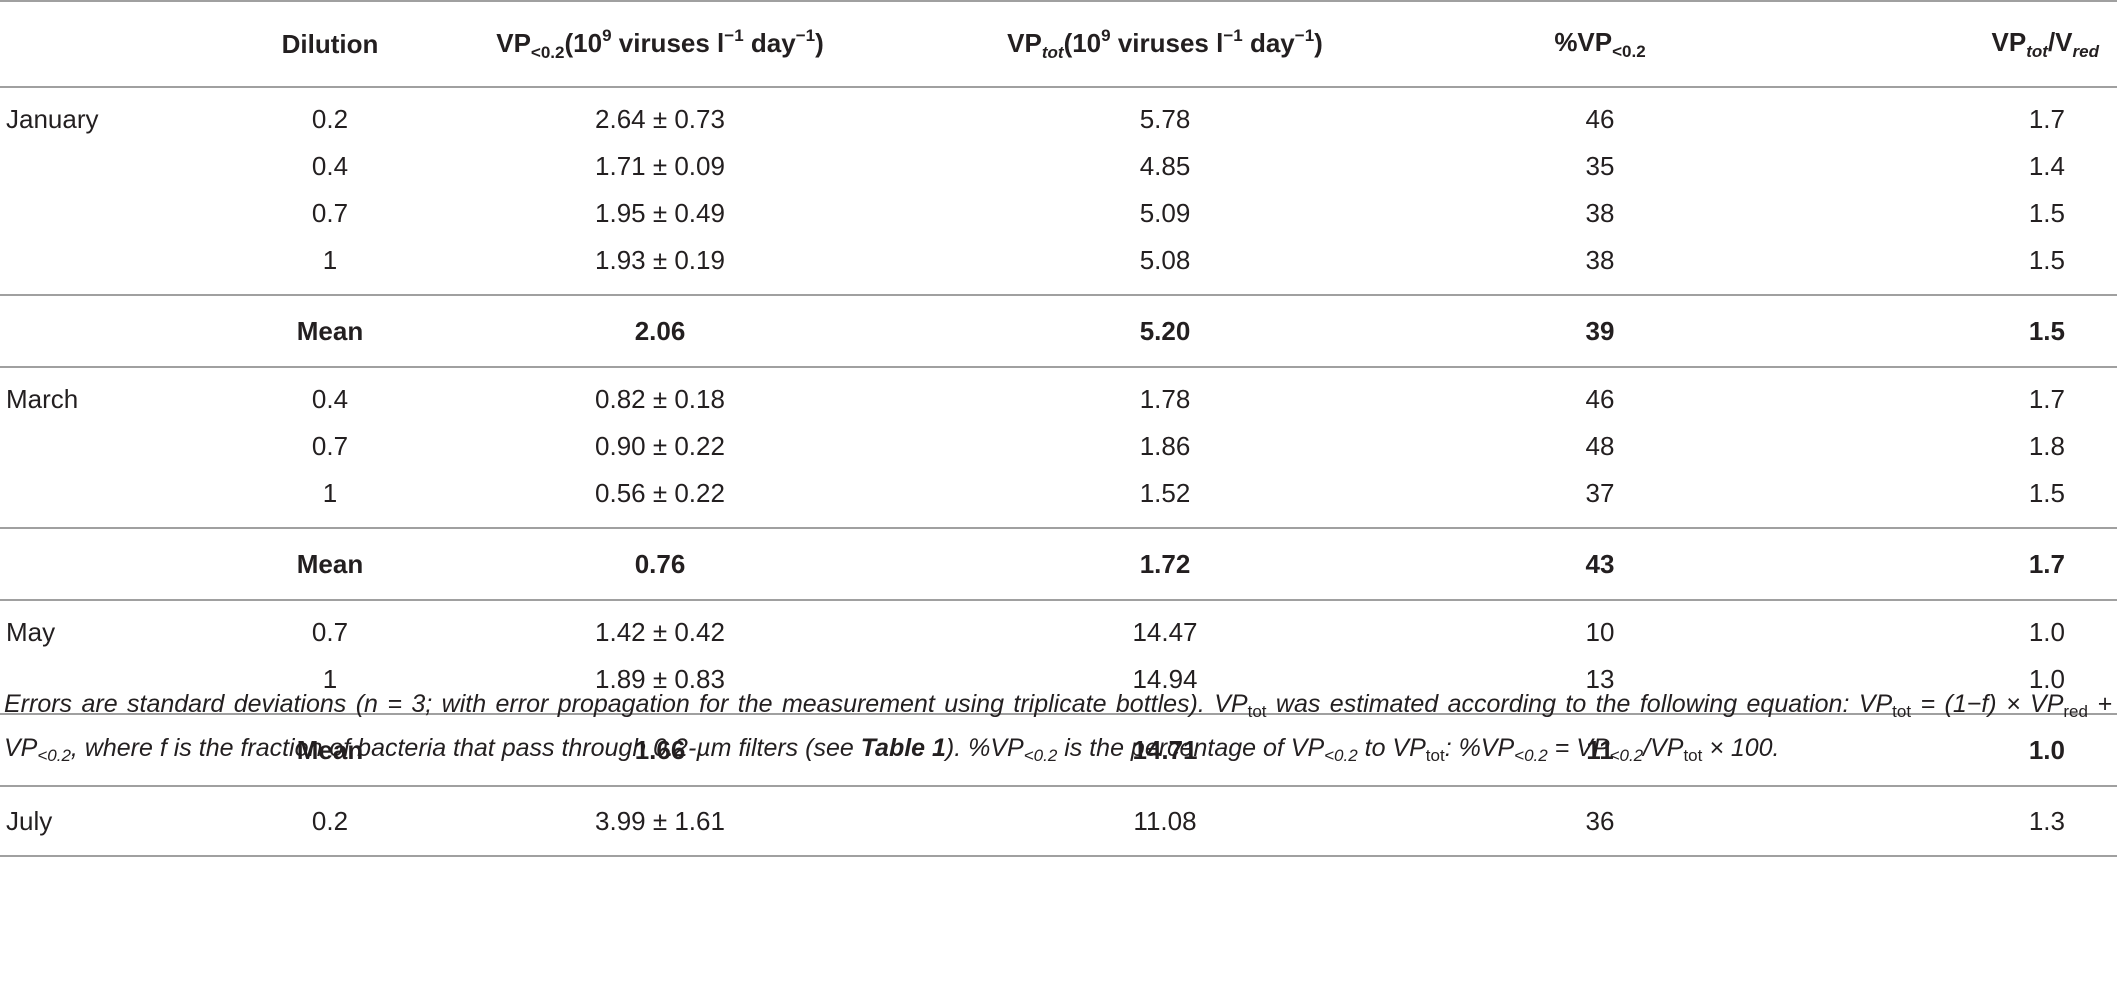  I want to click on mean-row: Mean 2.06 5.20 39 1.5, so click(1058, 331).